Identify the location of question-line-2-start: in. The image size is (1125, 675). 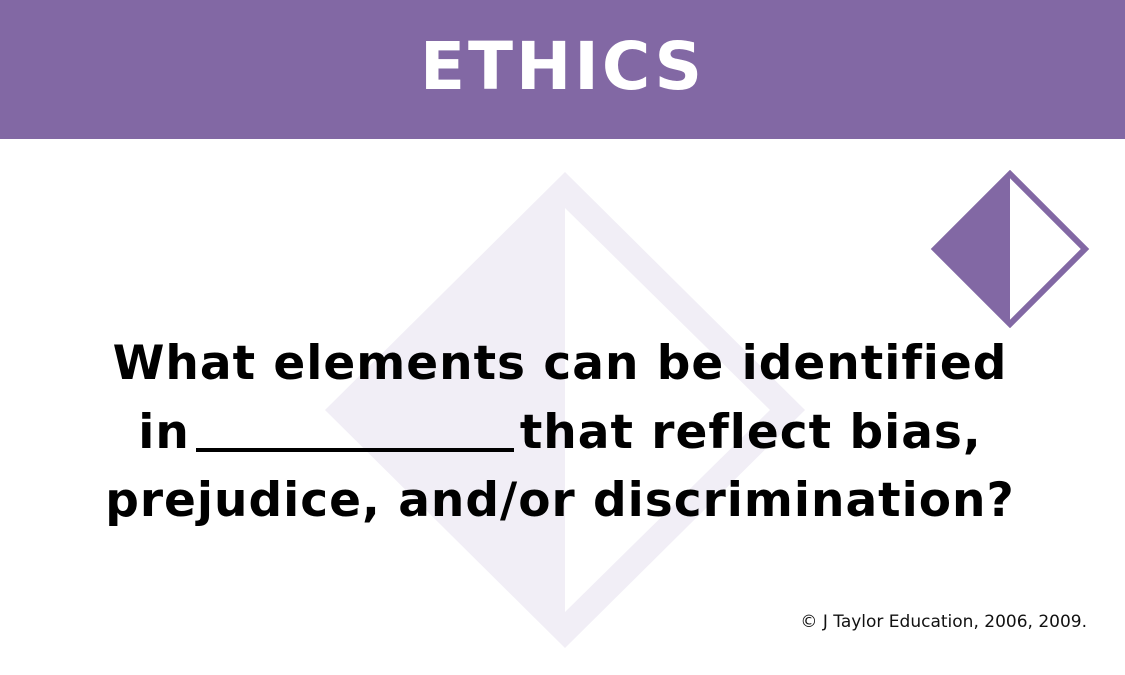
(164, 432).